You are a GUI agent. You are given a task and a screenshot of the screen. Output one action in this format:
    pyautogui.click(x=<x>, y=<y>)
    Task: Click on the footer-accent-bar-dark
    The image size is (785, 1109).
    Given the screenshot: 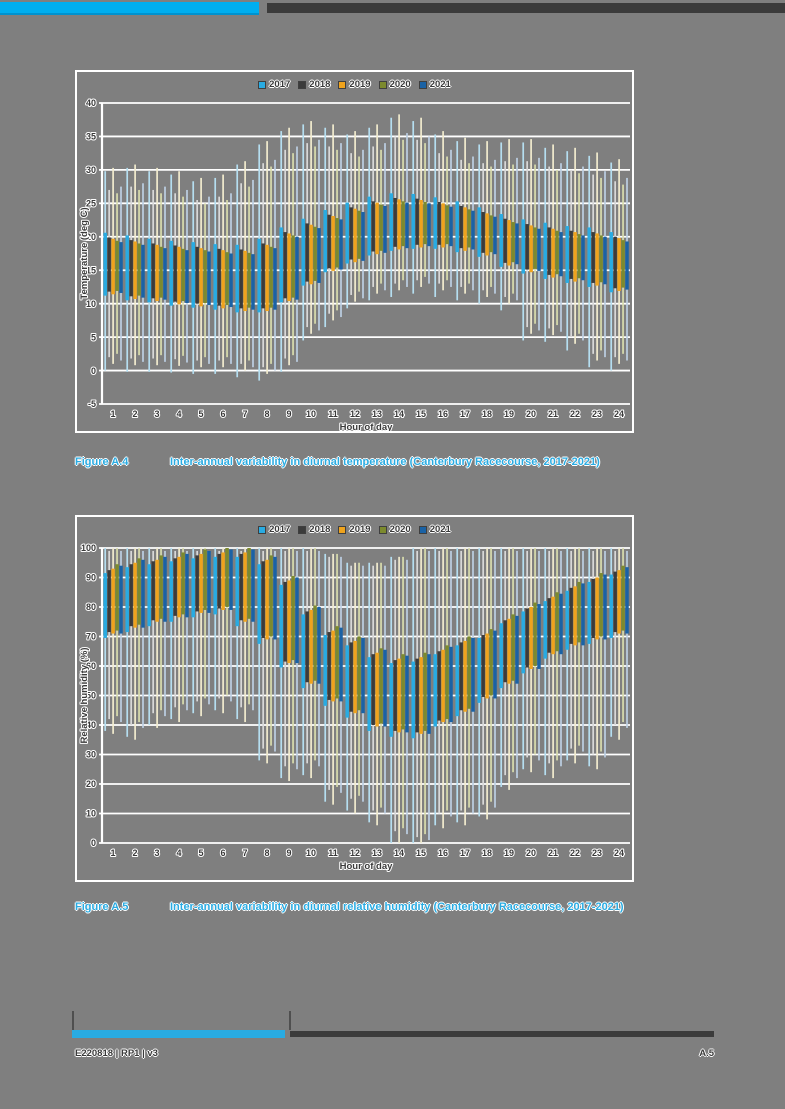 What is the action you would take?
    pyautogui.click(x=502, y=1034)
    